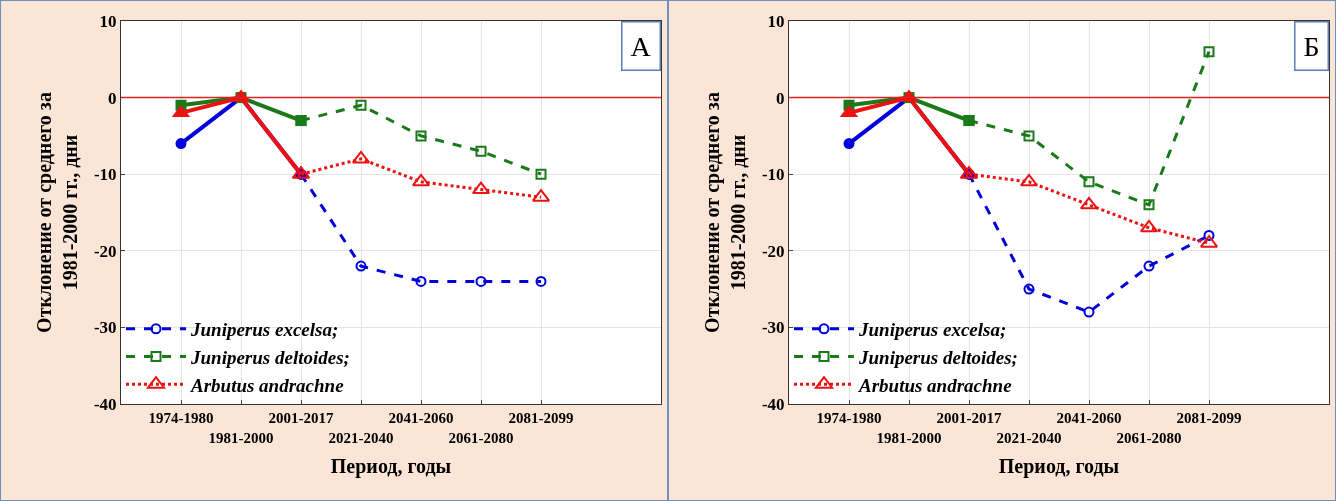 Image resolution: width=1336 pixels, height=501 pixels. Describe the element at coordinates (641, 46) in the screenshot. I see `annotation: А` at that location.